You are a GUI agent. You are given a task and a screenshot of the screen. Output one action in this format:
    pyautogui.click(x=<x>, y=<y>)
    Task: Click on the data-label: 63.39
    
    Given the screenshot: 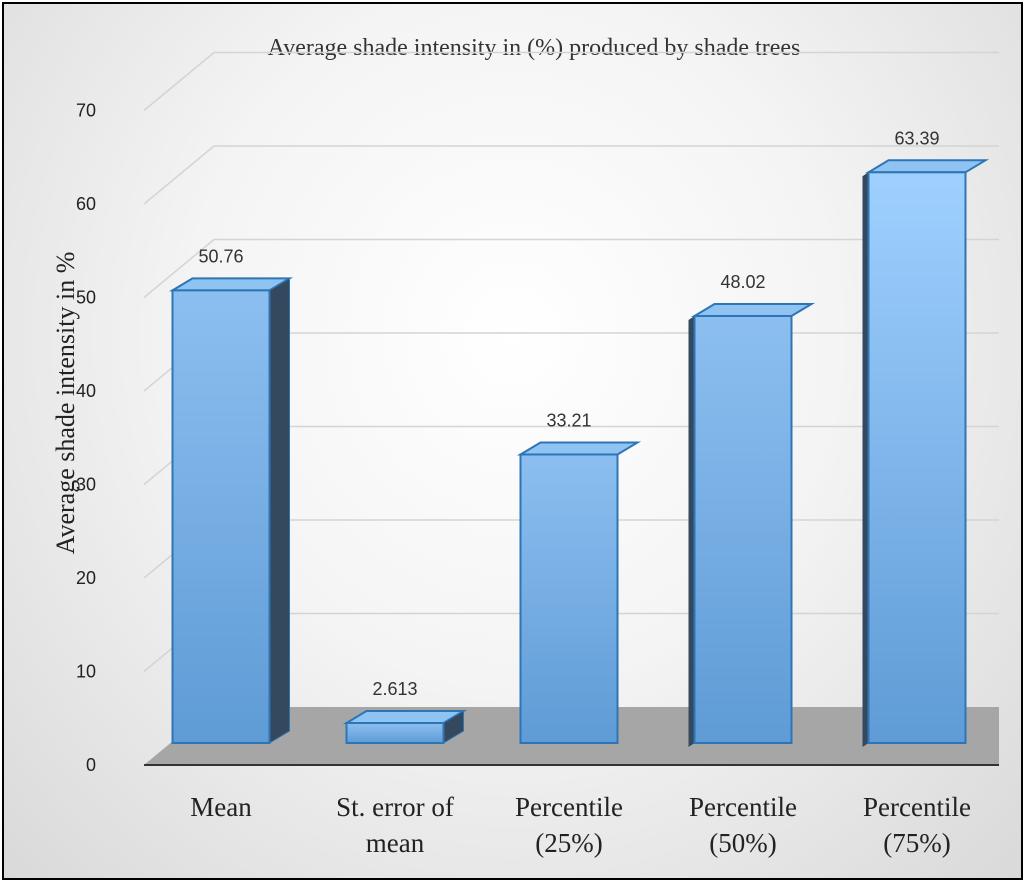 What is the action you would take?
    pyautogui.click(x=916, y=138)
    